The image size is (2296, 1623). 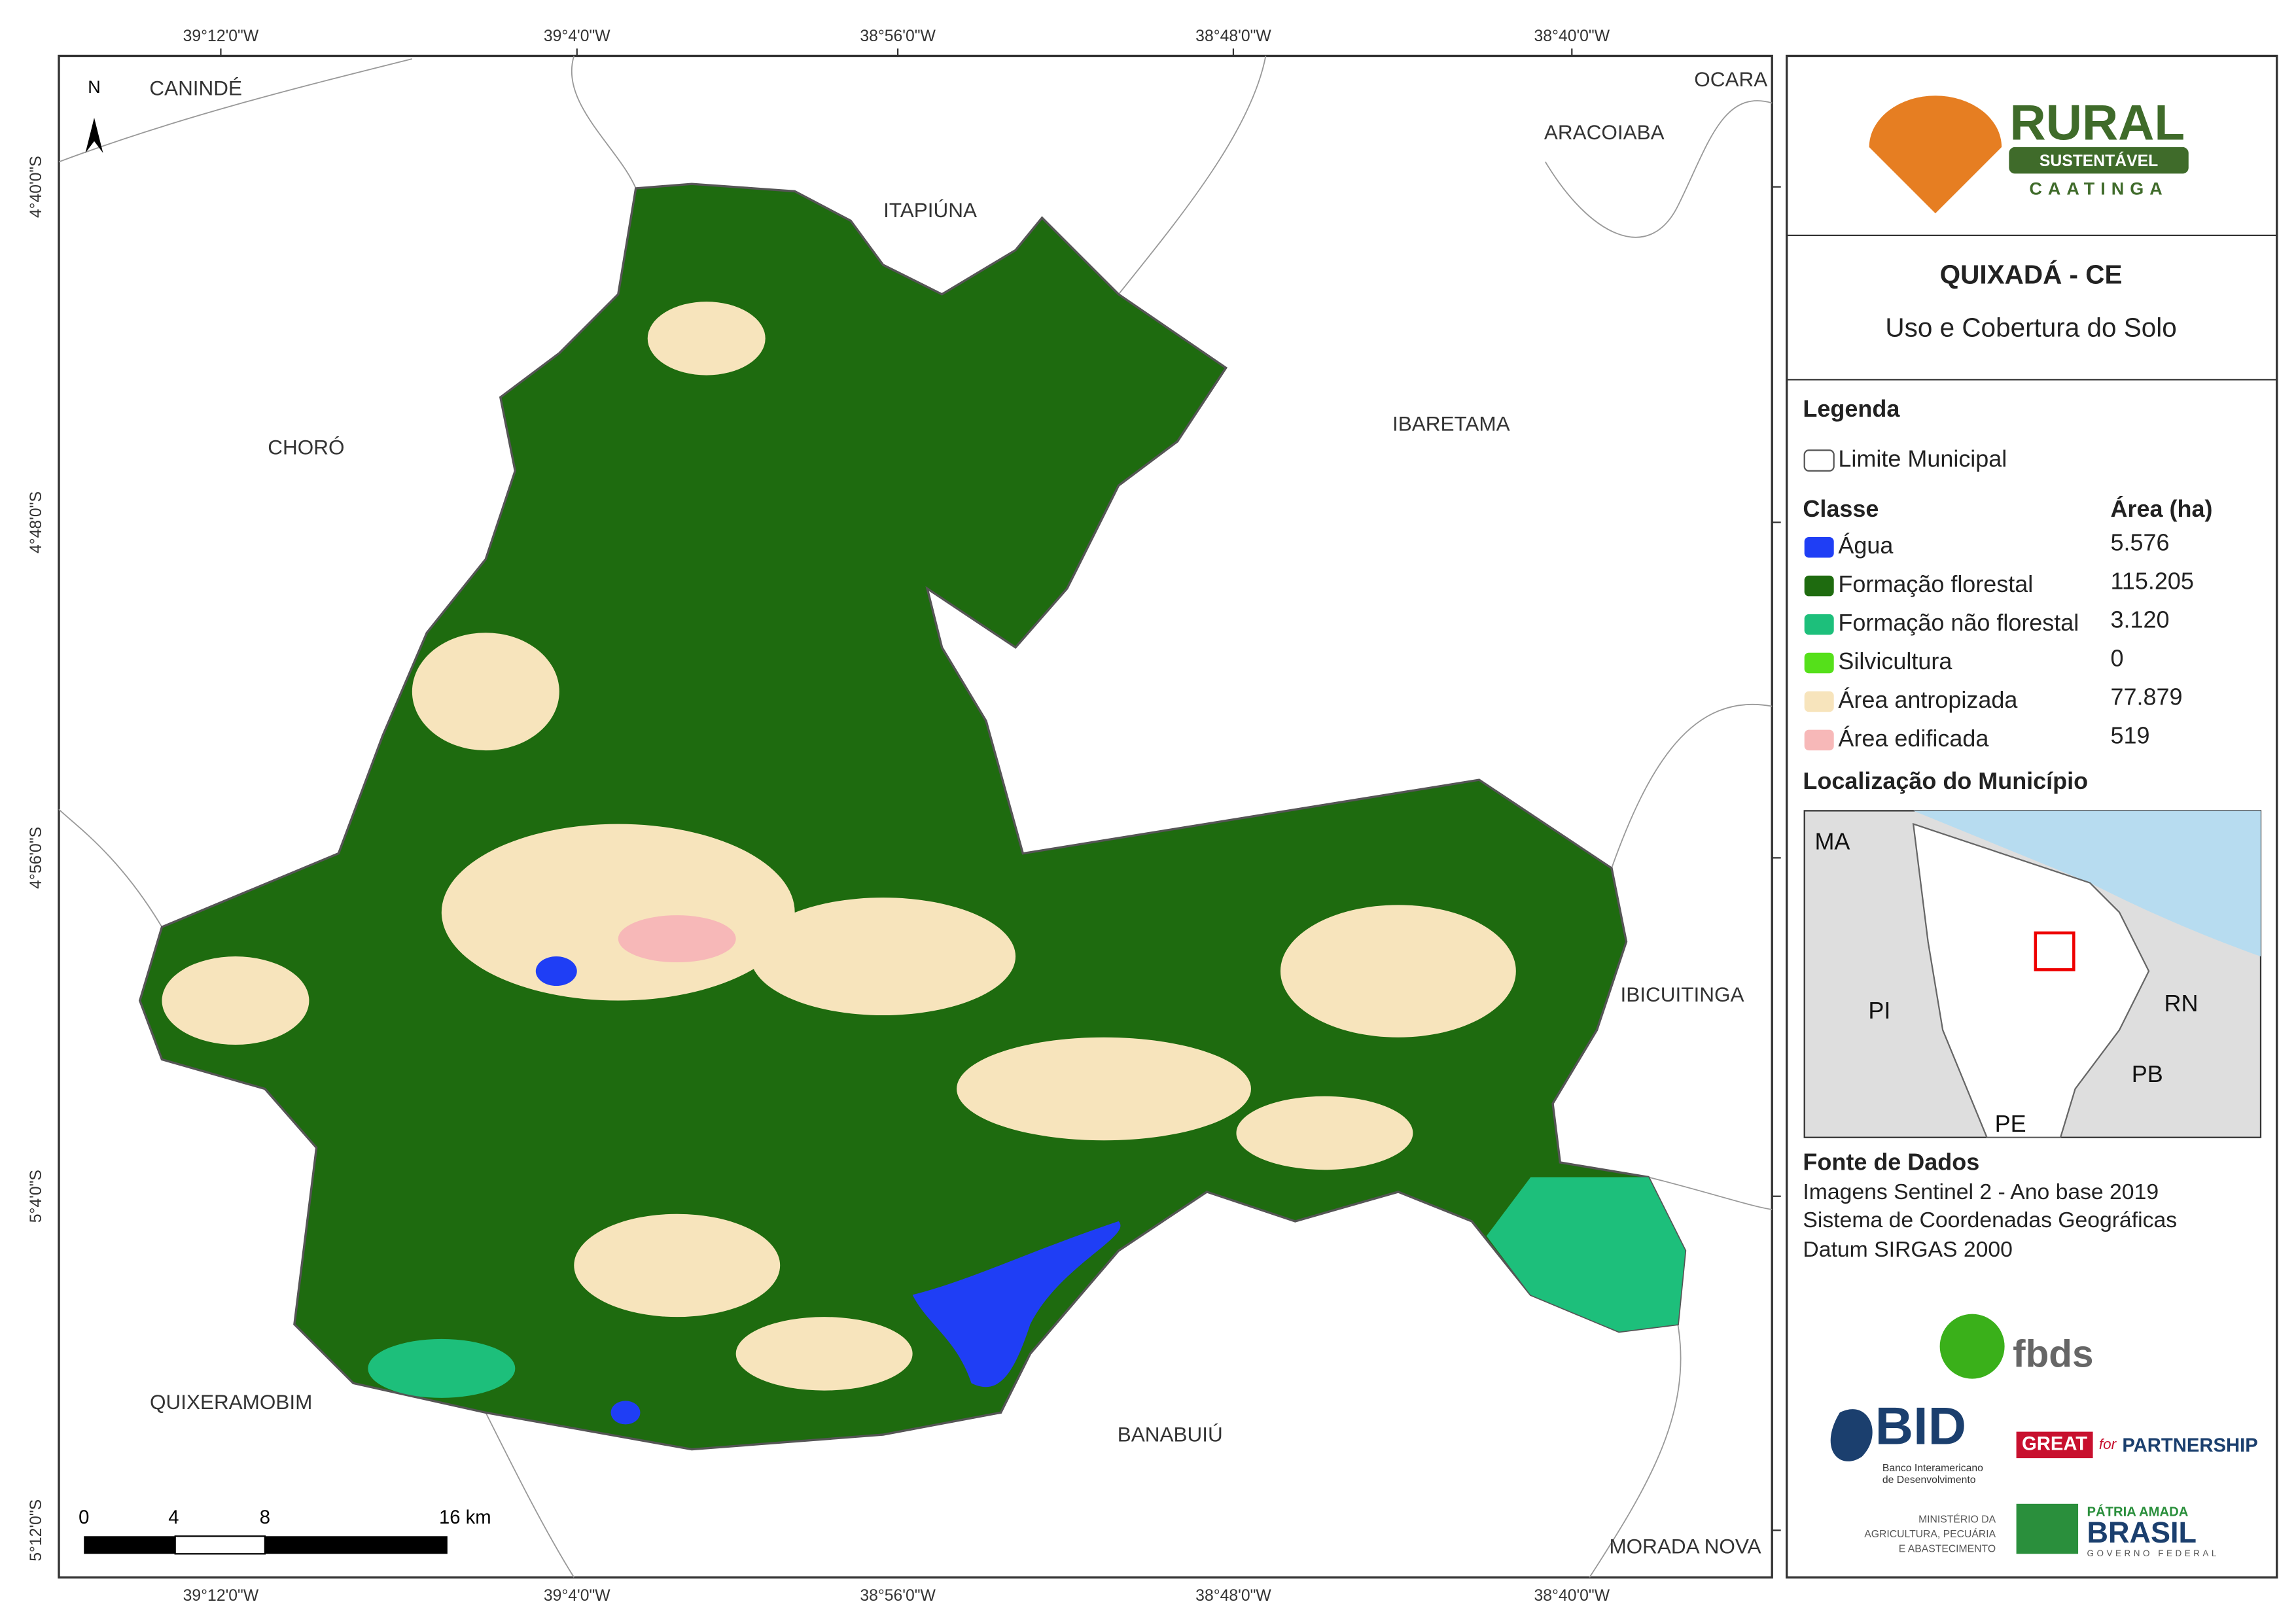 What do you see at coordinates (2031, 328) in the screenshot?
I see `legend-subtitle: Uso e Cobertura do Solo` at bounding box center [2031, 328].